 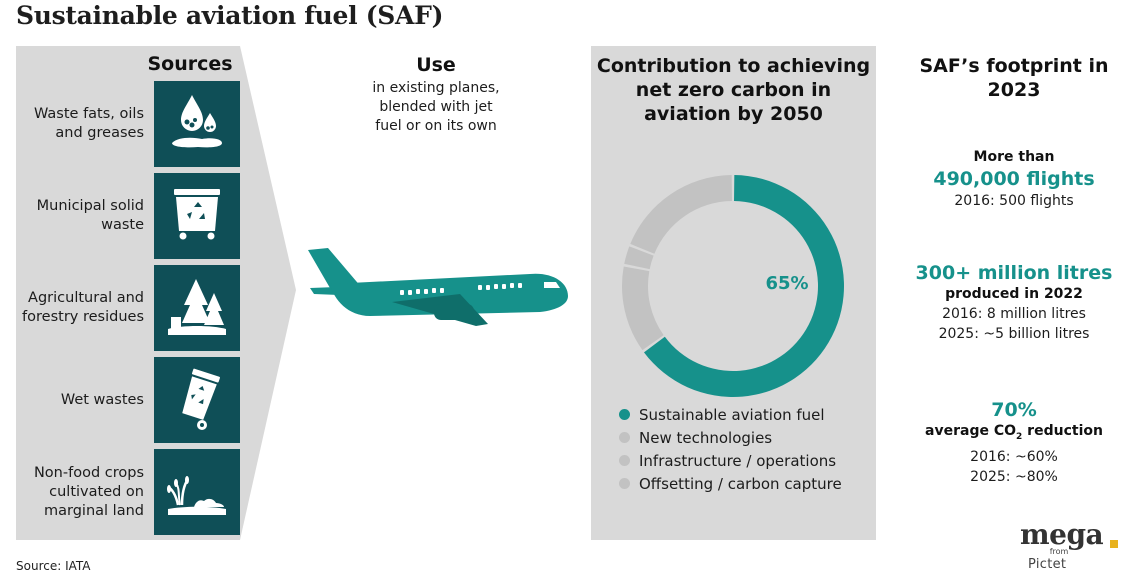 I want to click on sources-heading: Sources, so click(x=190, y=64).